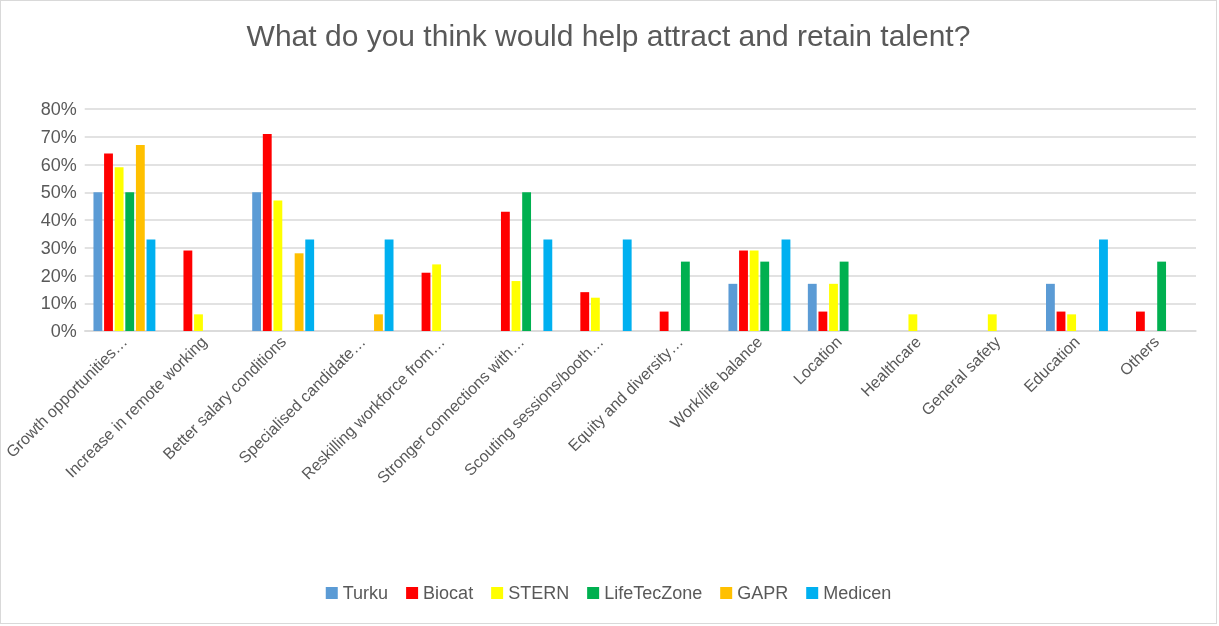  Describe the element at coordinates (58, 192) in the screenshot. I see `y-tick-label: 50%` at that location.